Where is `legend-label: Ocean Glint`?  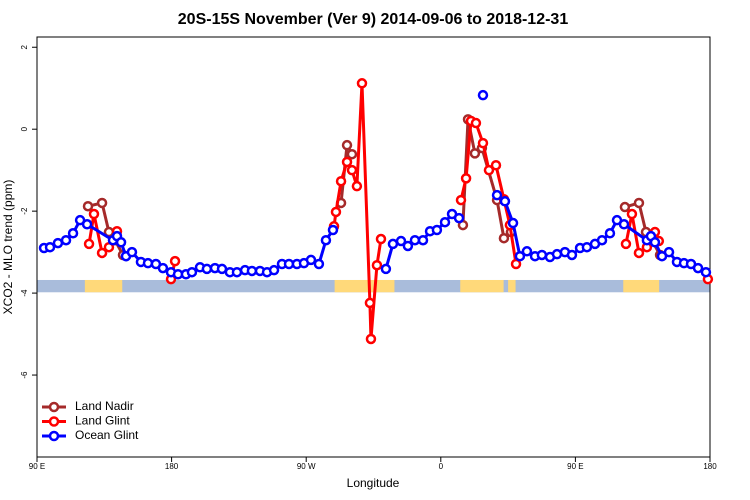
legend-label: Ocean Glint is located at coordinates (107, 435).